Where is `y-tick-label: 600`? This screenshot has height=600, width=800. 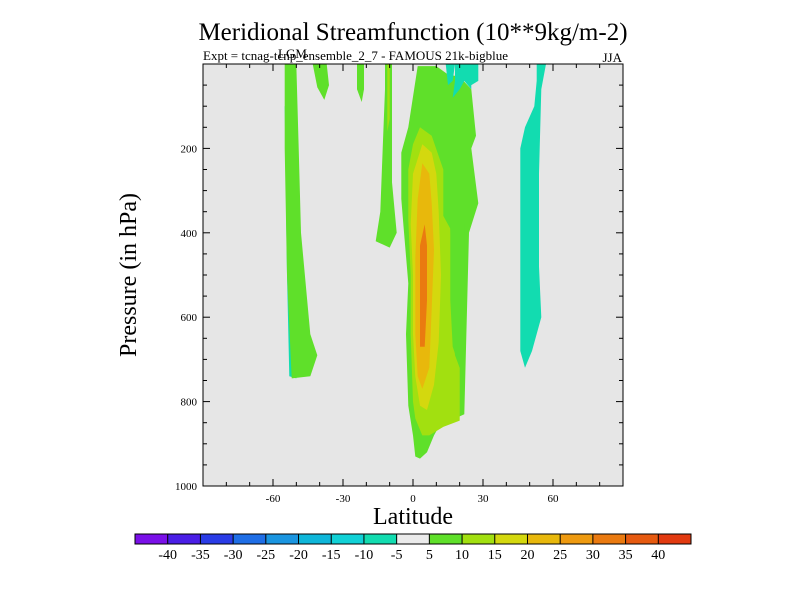
y-tick-label: 600 is located at coordinates (189, 318).